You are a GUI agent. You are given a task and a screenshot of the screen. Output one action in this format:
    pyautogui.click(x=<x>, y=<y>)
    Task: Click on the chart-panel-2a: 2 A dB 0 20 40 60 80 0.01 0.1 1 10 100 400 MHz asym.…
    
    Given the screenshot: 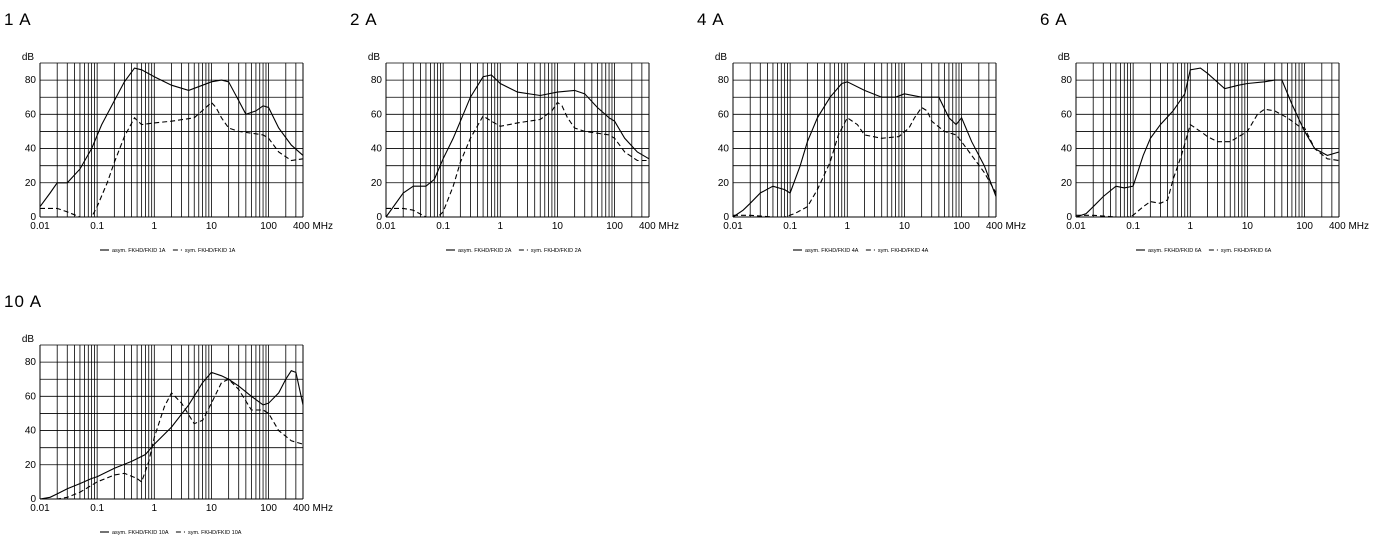 What is the action you would take?
    pyautogui.click(x=520, y=140)
    